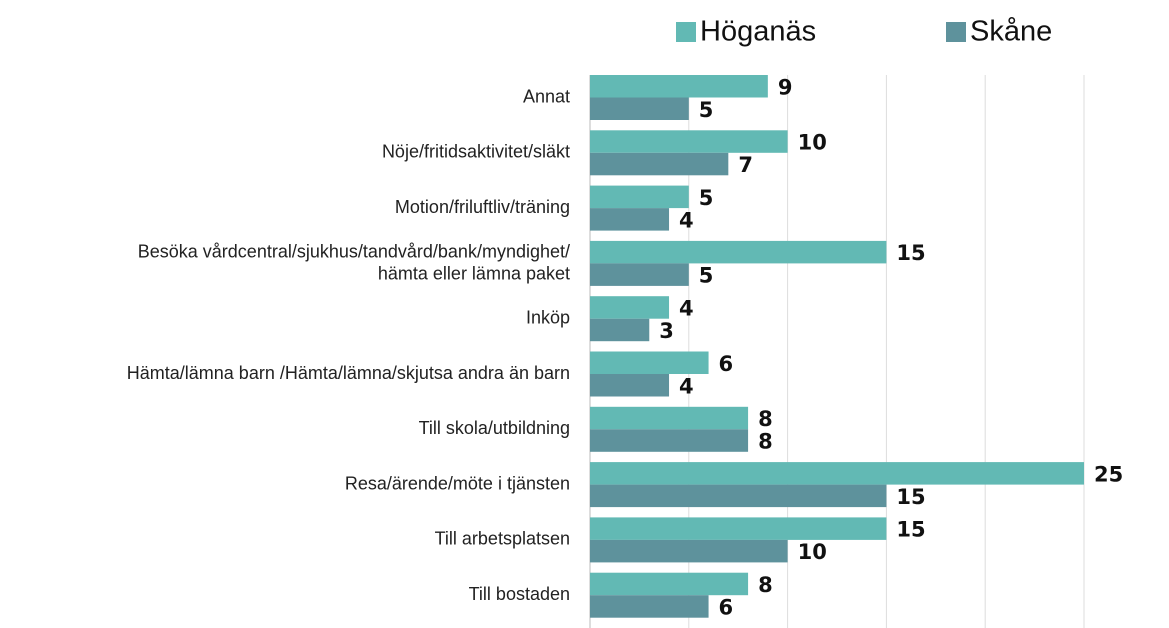 Image resolution: width=1169 pixels, height=628 pixels. What do you see at coordinates (546, 96) in the screenshot?
I see `category-label: Annat` at bounding box center [546, 96].